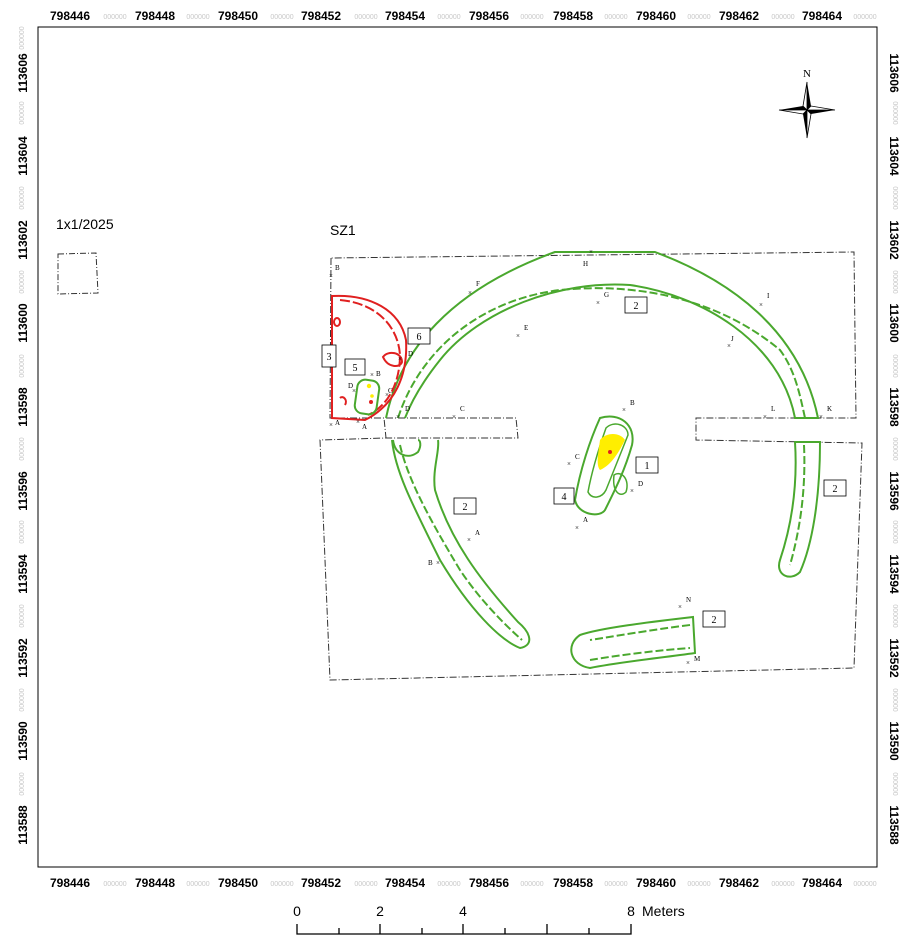 Image resolution: width=907 pixels, height=938 pixels. I want to click on y-tick-label: 113590, so click(894, 741).